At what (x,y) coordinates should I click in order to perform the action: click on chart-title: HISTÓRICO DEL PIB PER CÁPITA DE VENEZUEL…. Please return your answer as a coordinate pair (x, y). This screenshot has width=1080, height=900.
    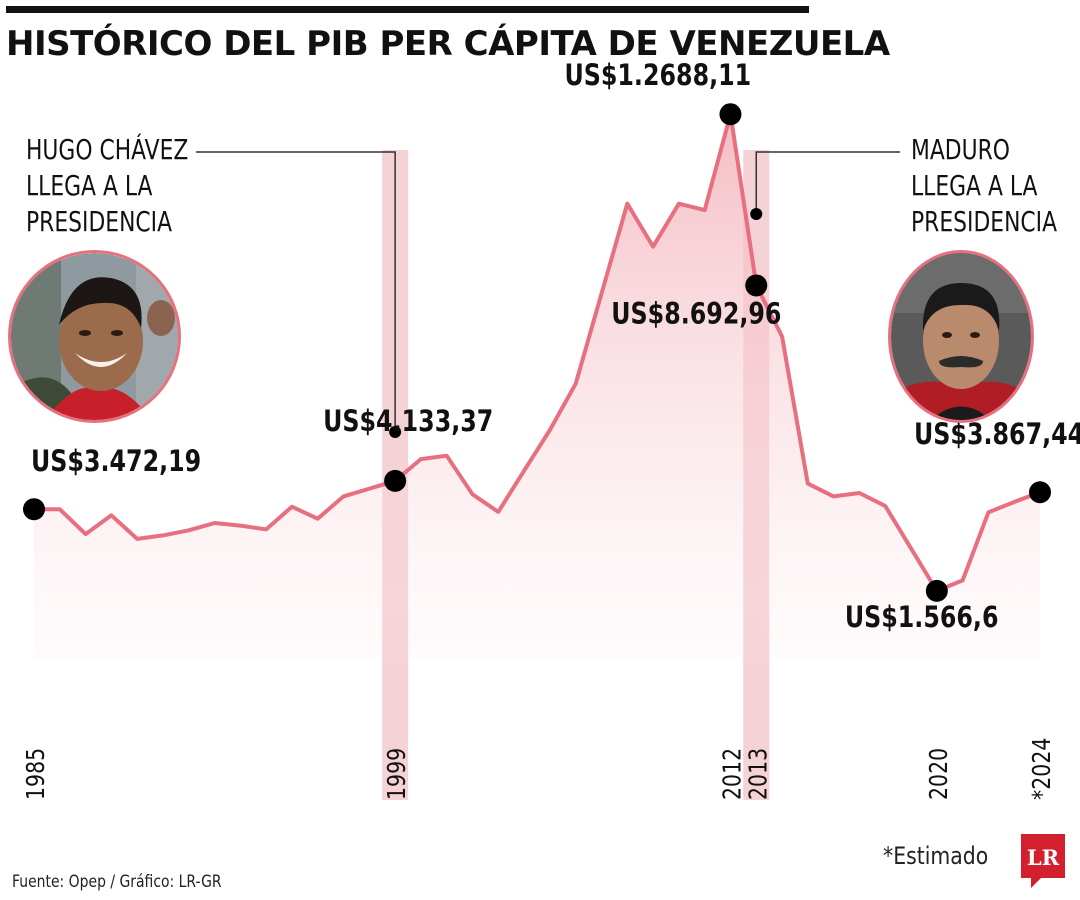
    Looking at the image, I should click on (448, 44).